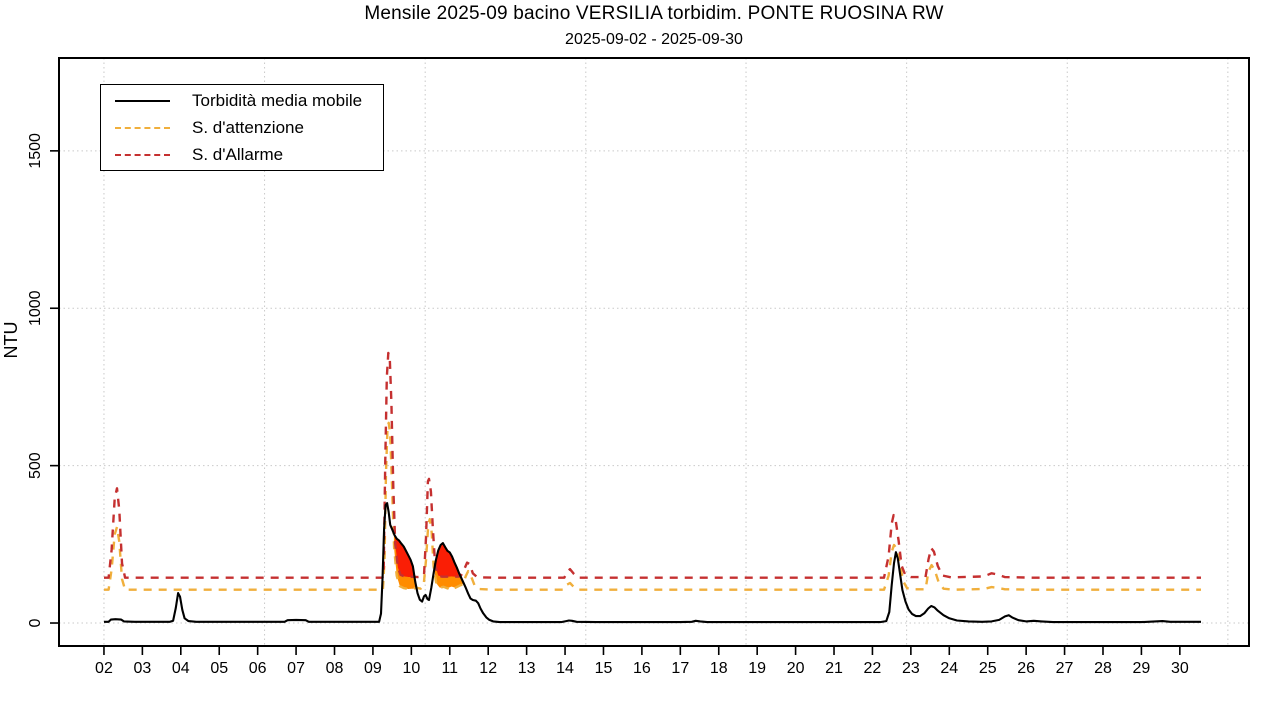 Image resolution: width=1280 pixels, height=720 pixels. I want to click on y-axis-title: NTU, so click(11, 340).